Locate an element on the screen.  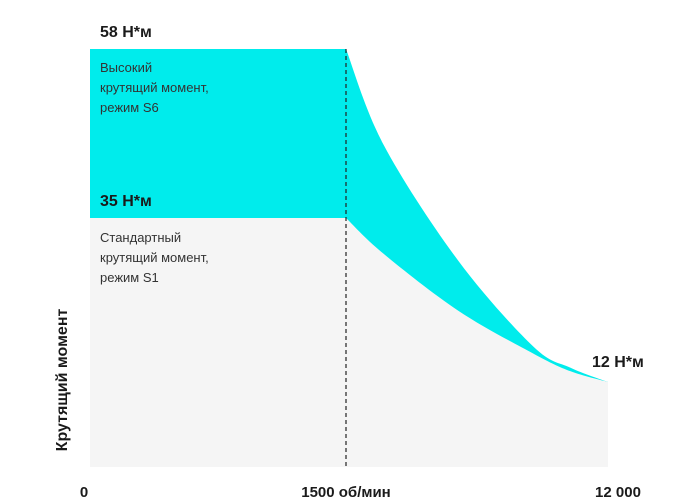
x-tick-1500: 1500 об/мин is located at coordinates (346, 492).